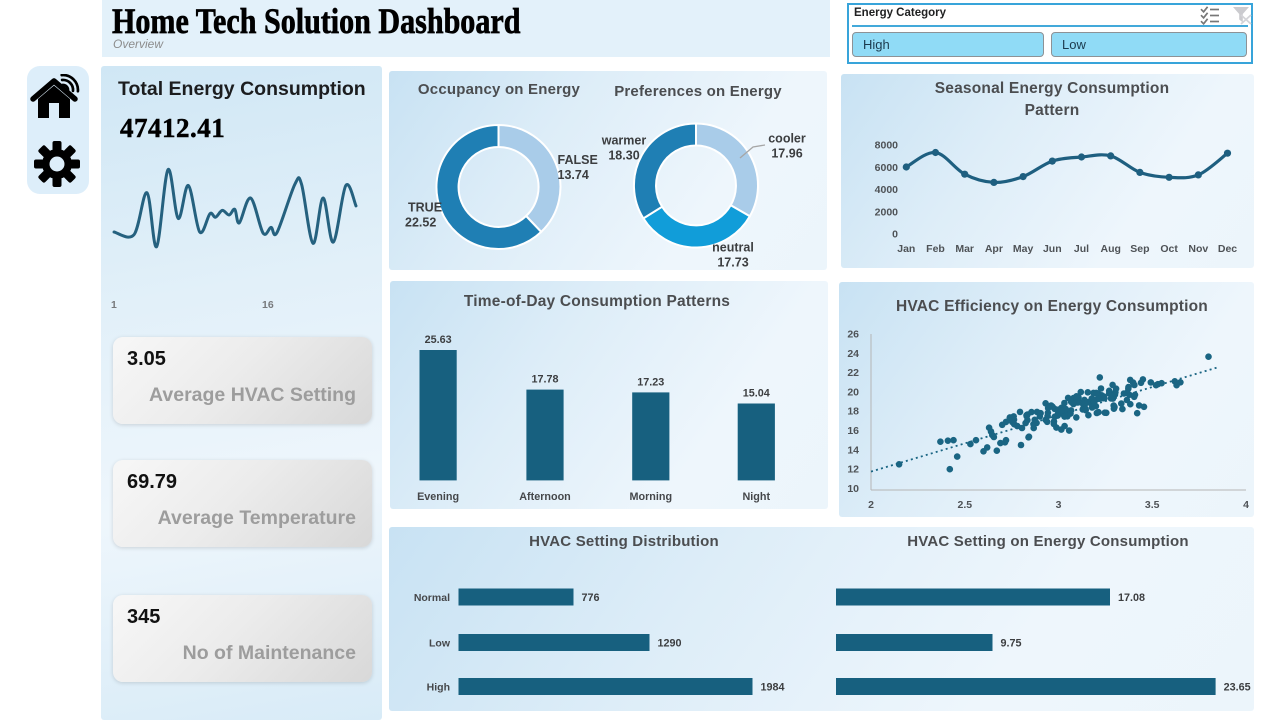 The width and height of the screenshot is (1280, 720). Describe the element at coordinates (853, 392) in the screenshot. I see `svg-text: 20` at that location.